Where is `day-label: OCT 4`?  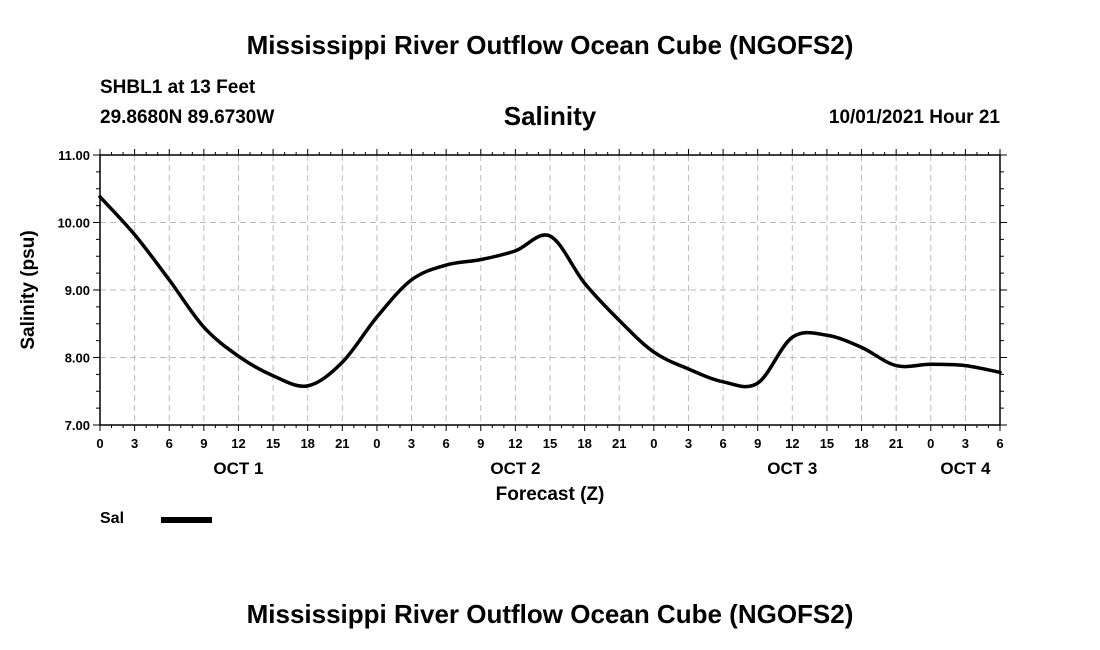
day-label: OCT 4 is located at coordinates (965, 468).